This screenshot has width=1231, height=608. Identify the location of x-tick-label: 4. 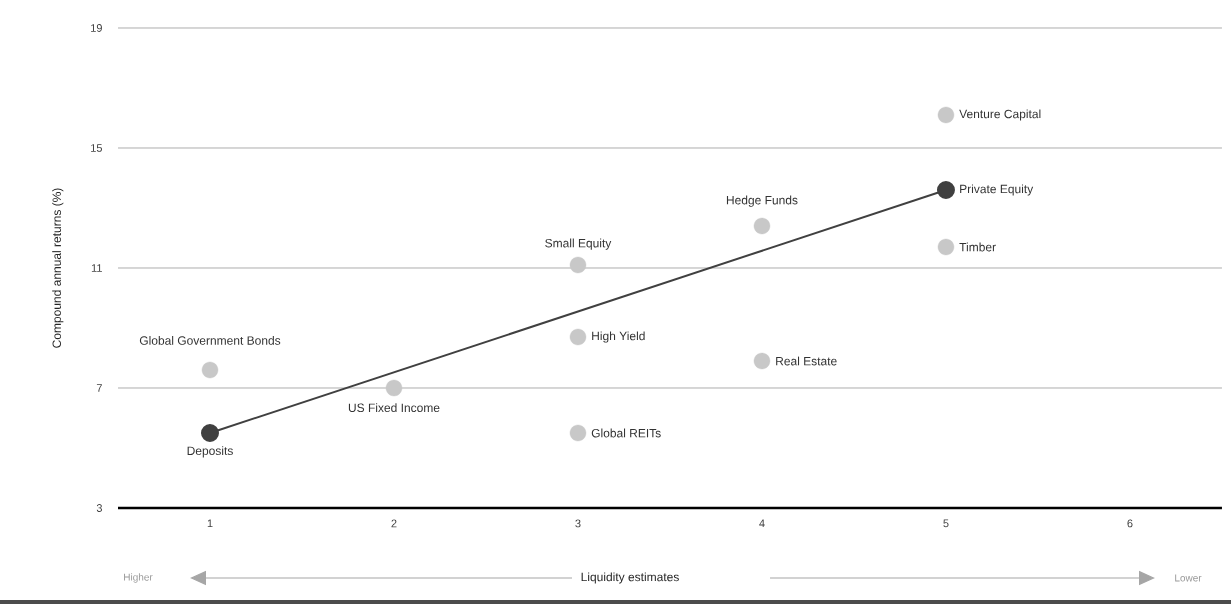
(762, 523).